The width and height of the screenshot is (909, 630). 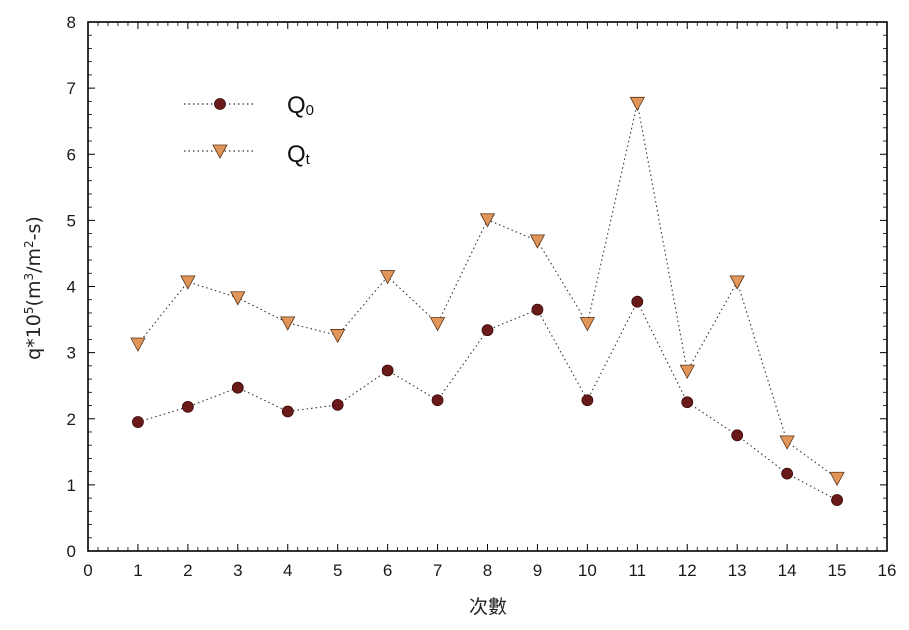 What do you see at coordinates (71, 551) in the screenshot?
I see `y-tick-label: 0` at bounding box center [71, 551].